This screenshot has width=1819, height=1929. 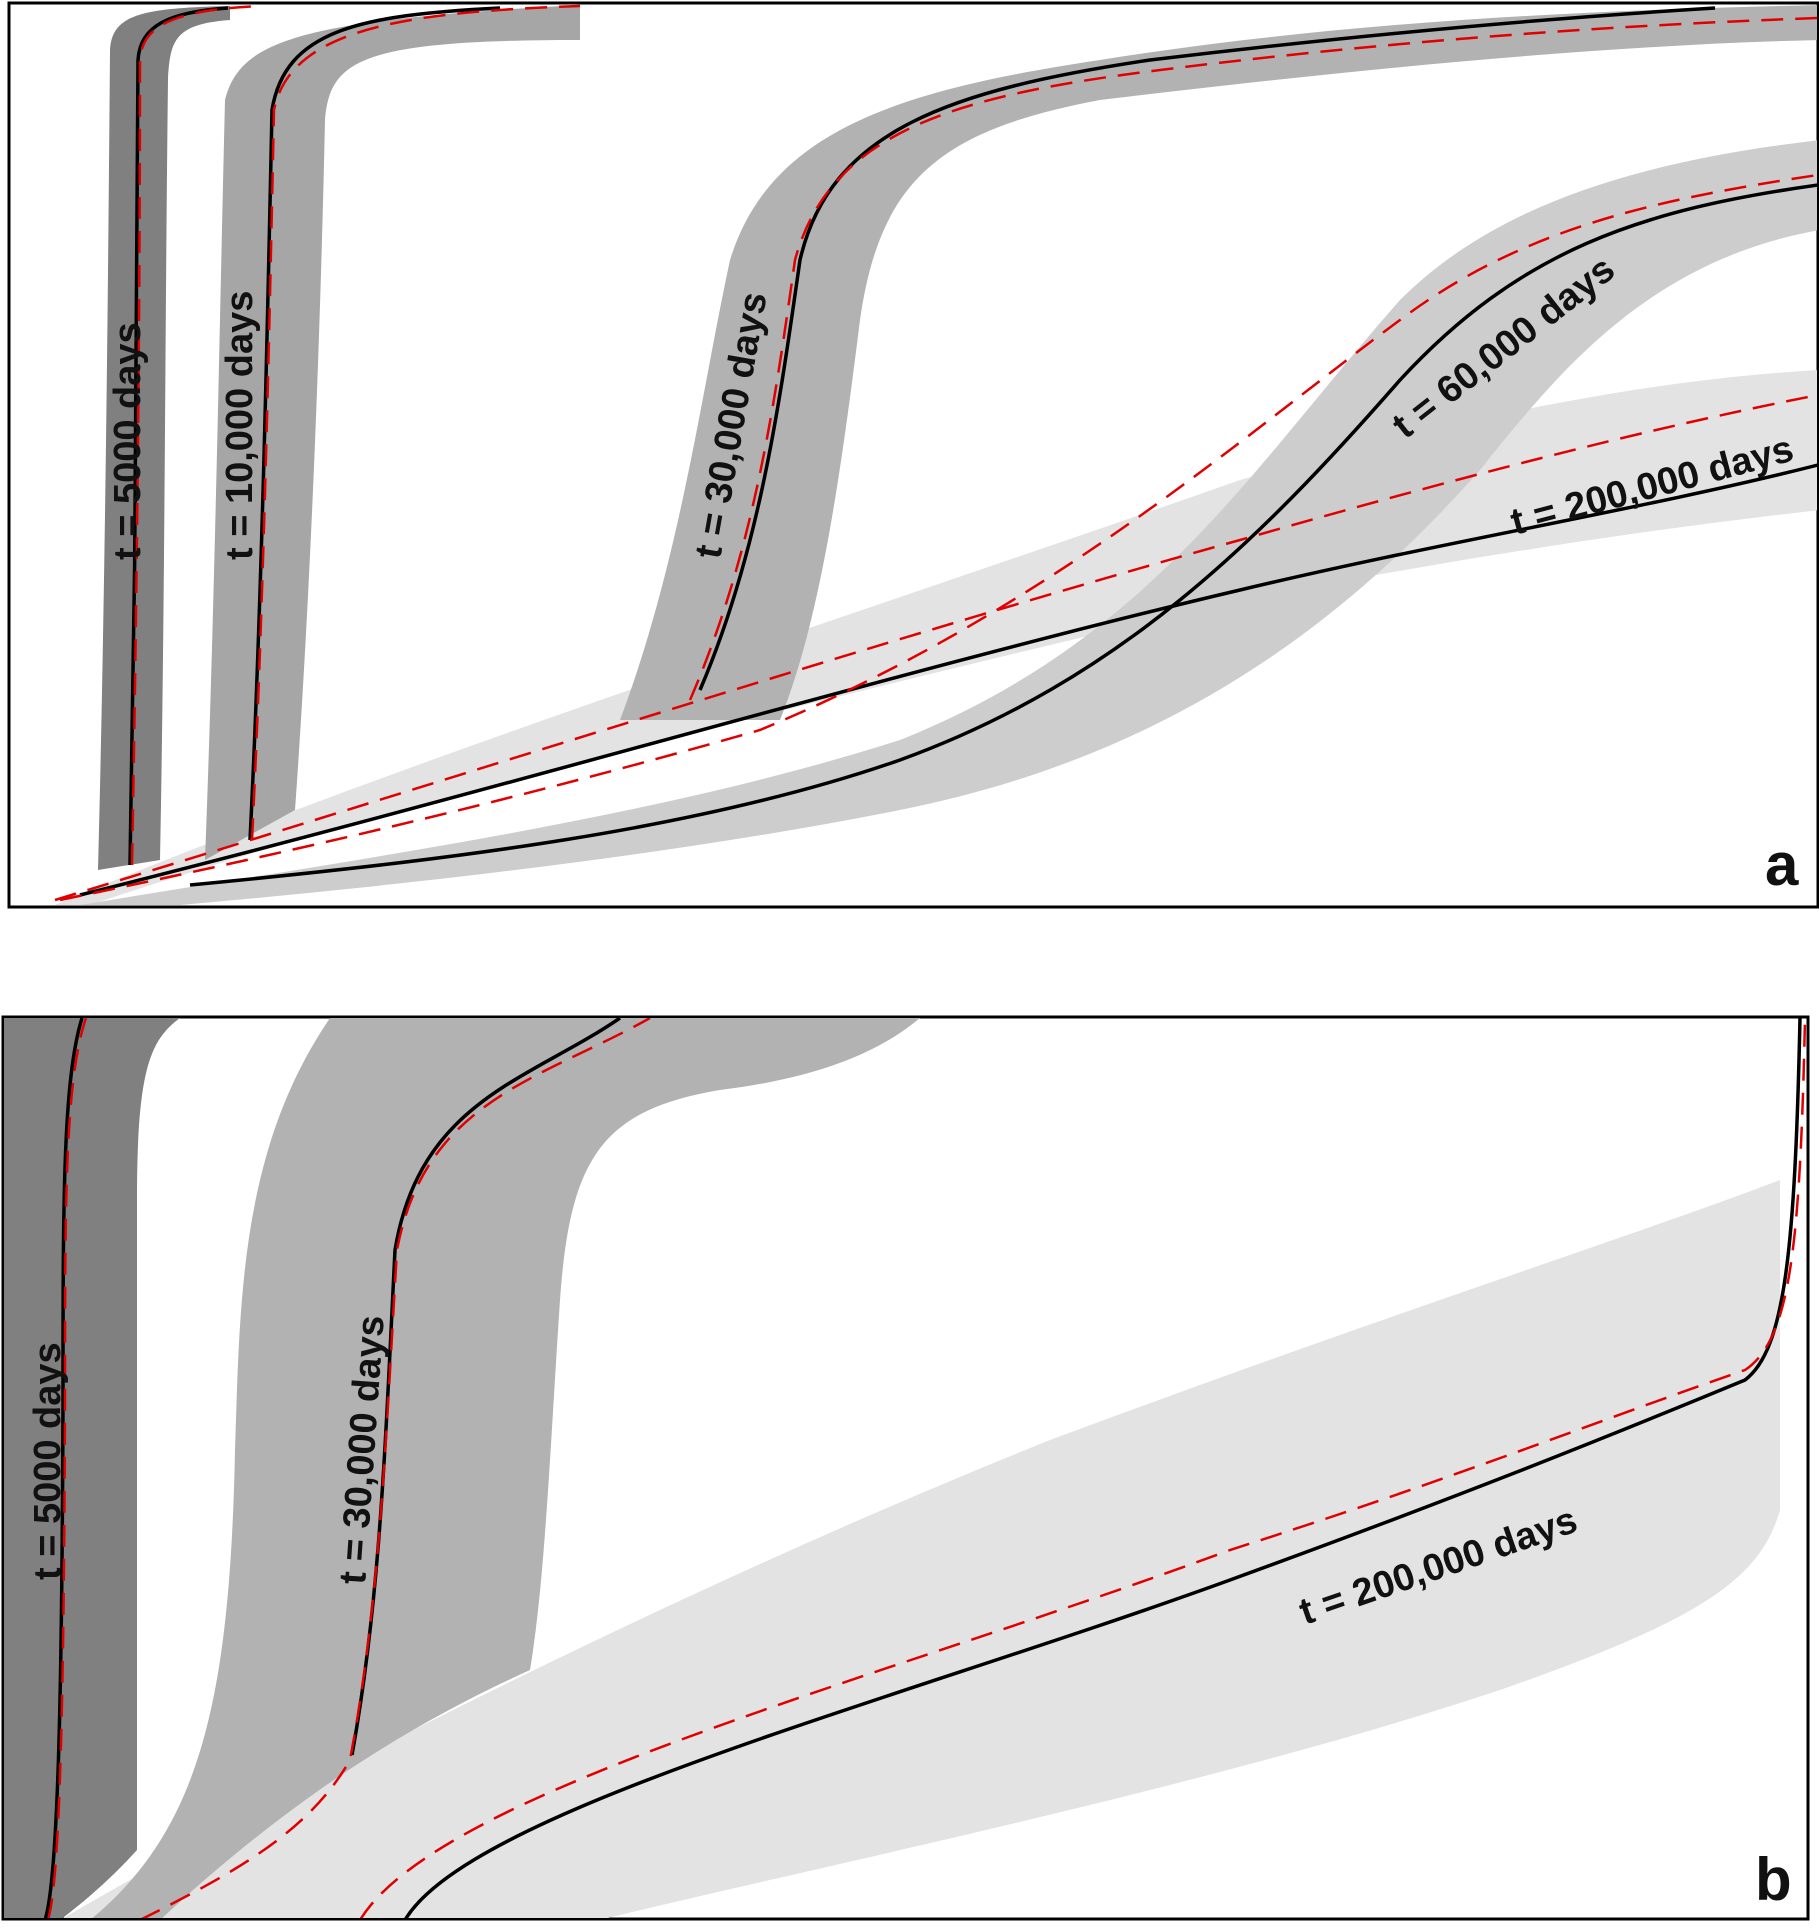 What do you see at coordinates (1782, 864) in the screenshot?
I see `panel-a-letter: a` at bounding box center [1782, 864].